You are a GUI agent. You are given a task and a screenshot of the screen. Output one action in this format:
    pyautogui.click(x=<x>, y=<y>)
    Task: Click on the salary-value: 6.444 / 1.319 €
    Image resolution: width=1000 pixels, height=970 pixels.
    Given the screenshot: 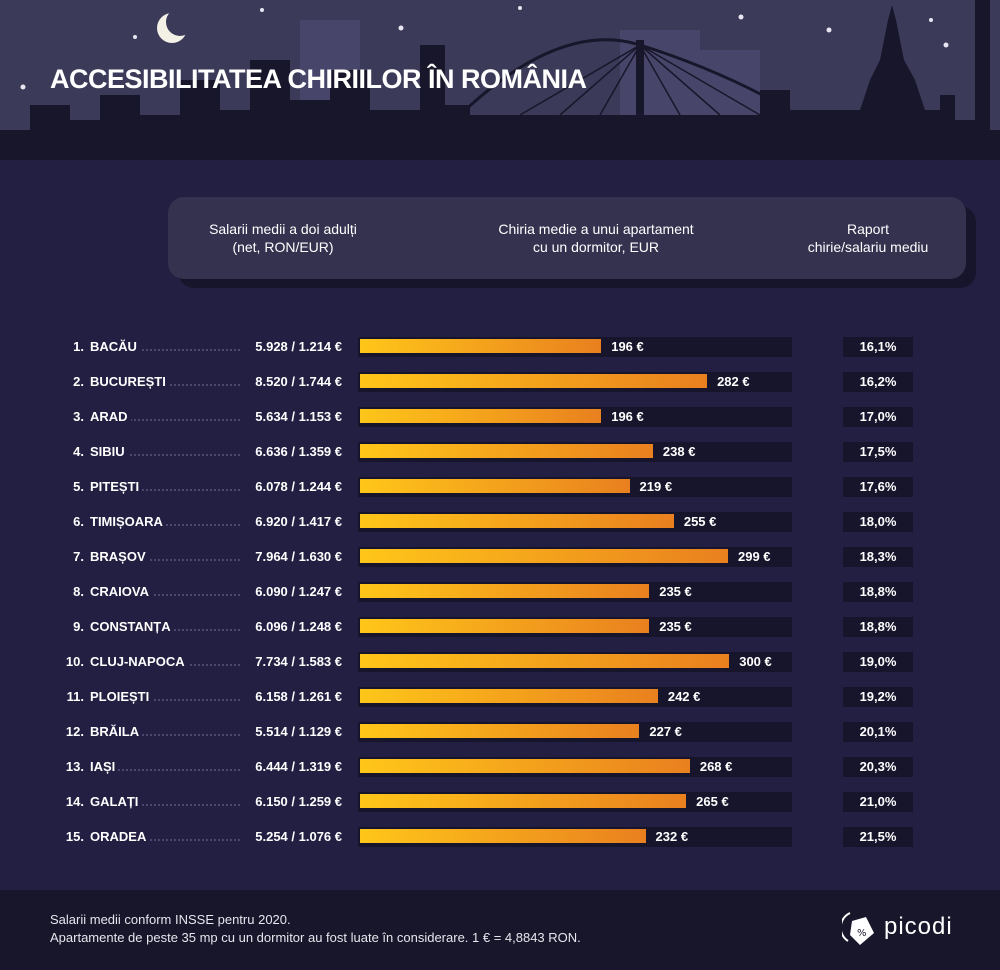 What is the action you would take?
    pyautogui.click(x=297, y=766)
    